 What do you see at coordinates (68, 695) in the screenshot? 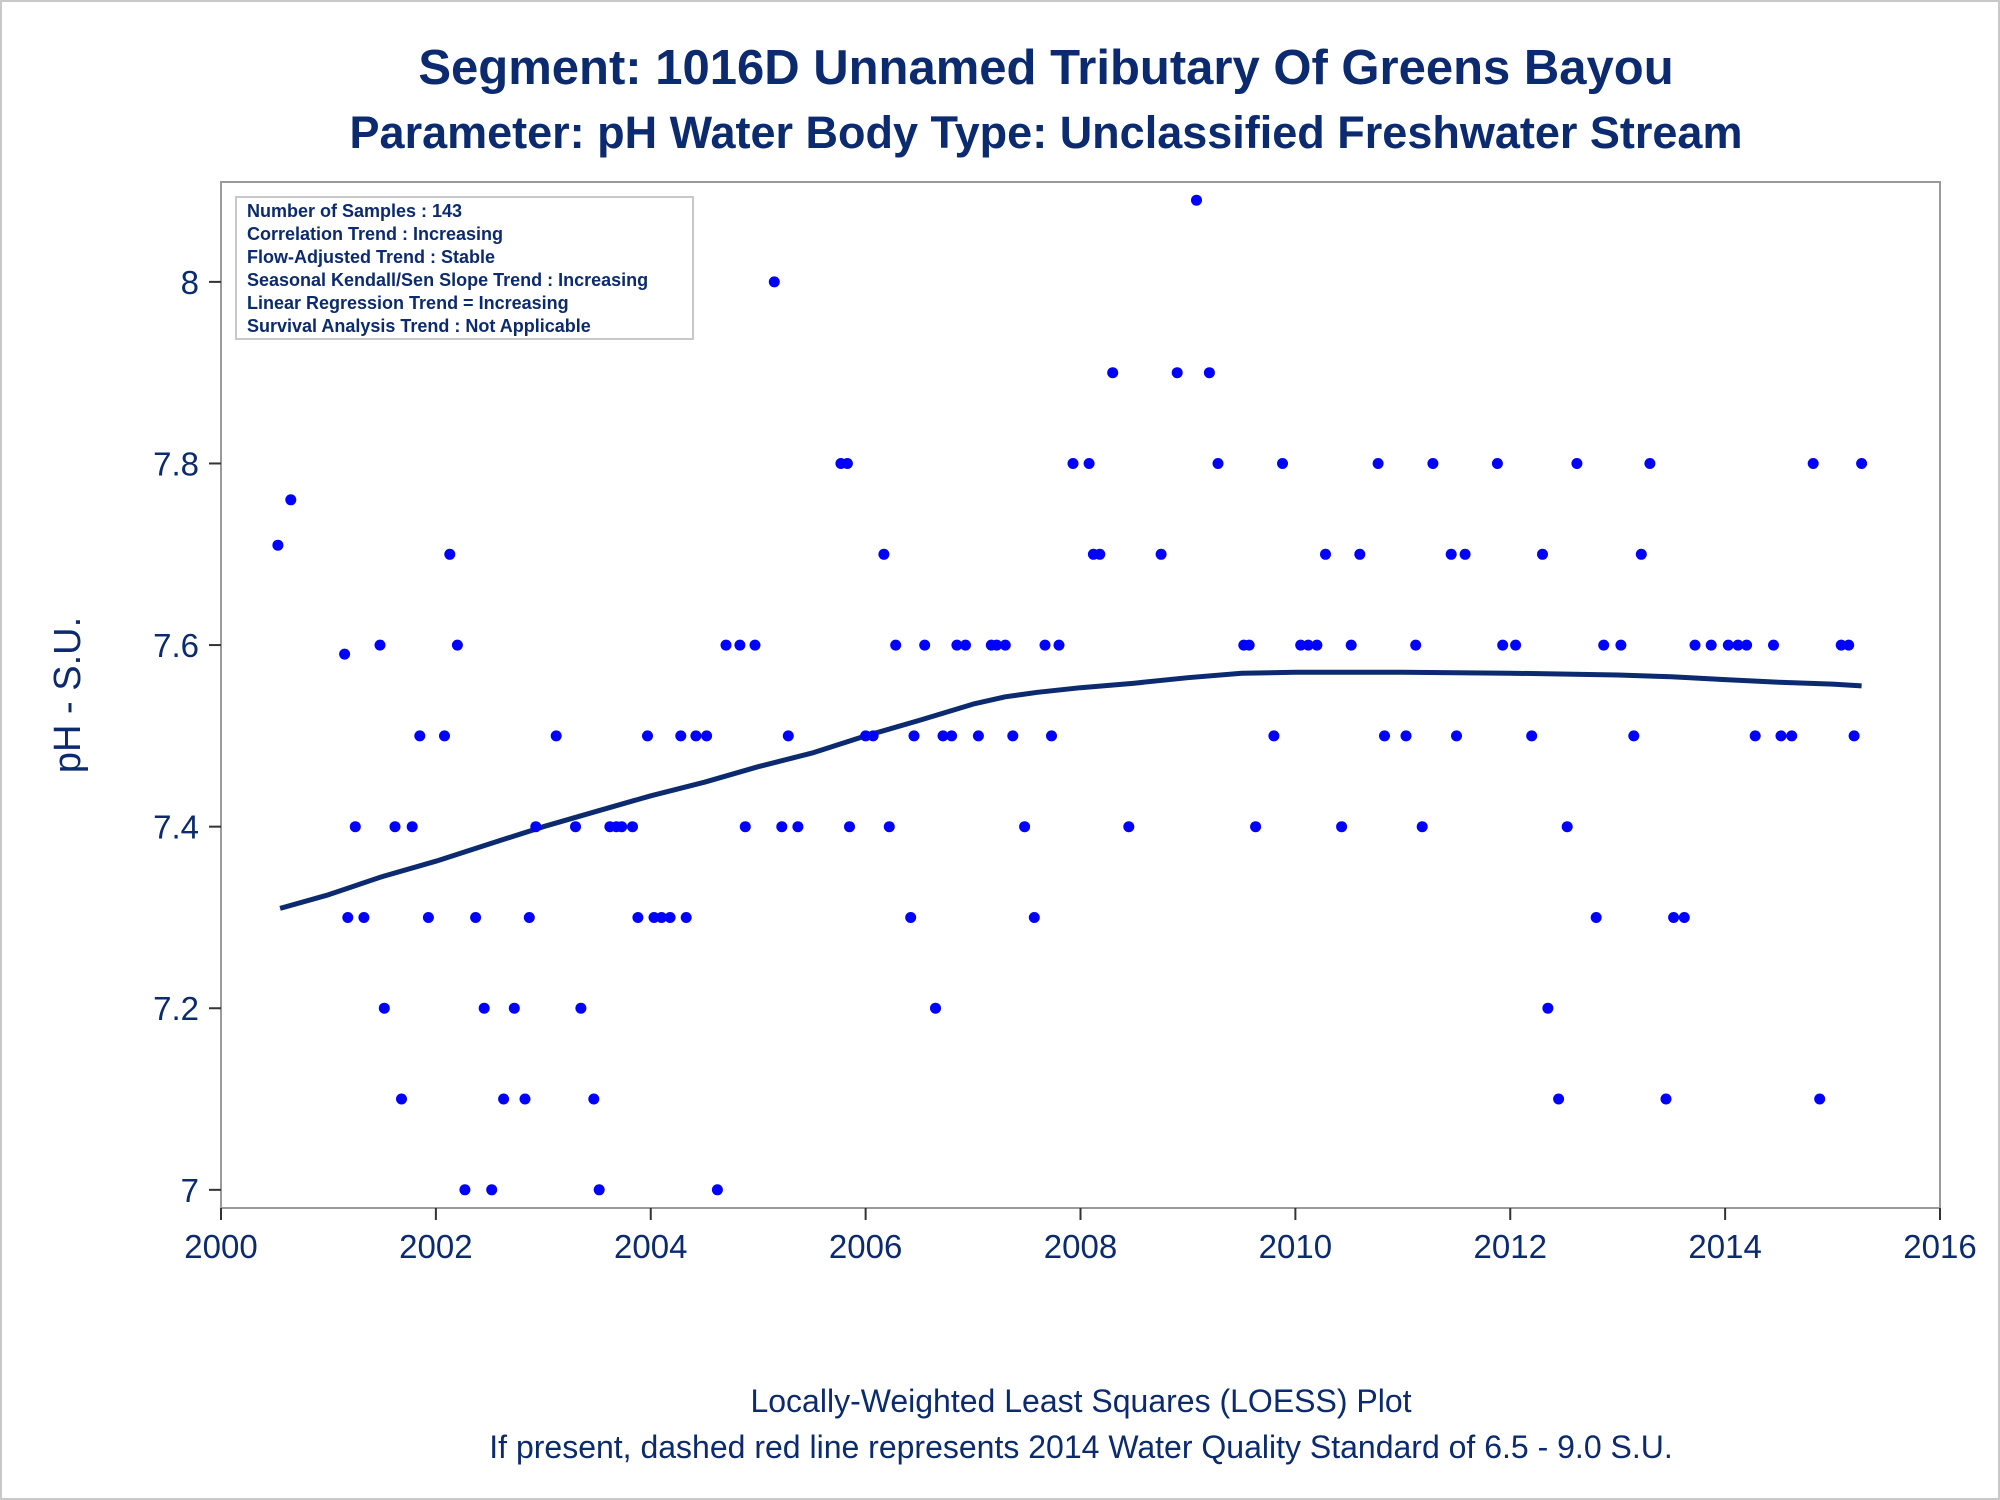
I see `y-axis-label: pH - S.U.` at bounding box center [68, 695].